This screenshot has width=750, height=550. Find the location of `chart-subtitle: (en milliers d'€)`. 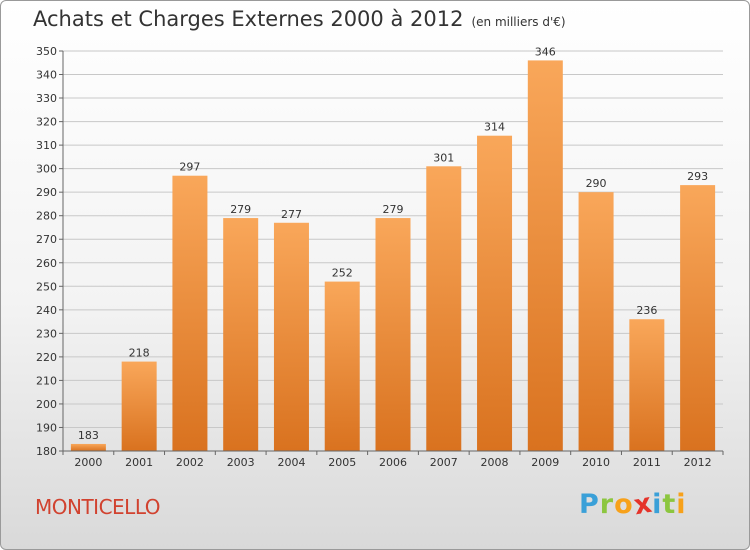

chart-subtitle: (en milliers d'€) is located at coordinates (518, 22).